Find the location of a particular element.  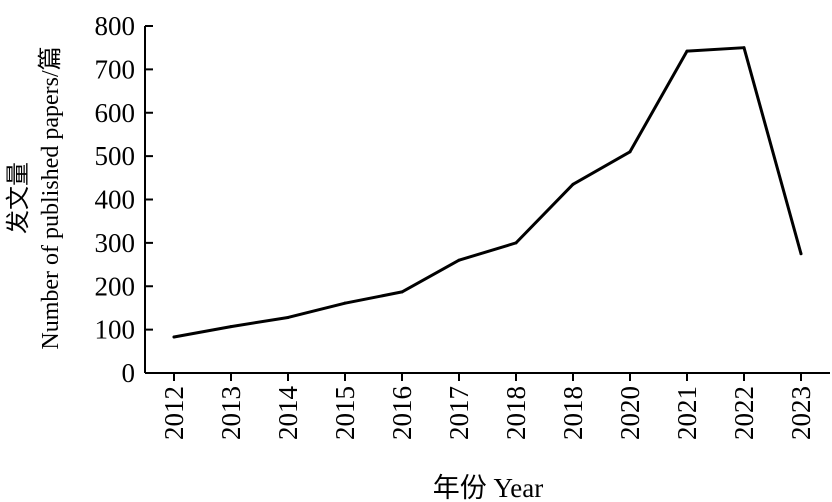

x-tick-label: 2021 is located at coordinates (687, 413).